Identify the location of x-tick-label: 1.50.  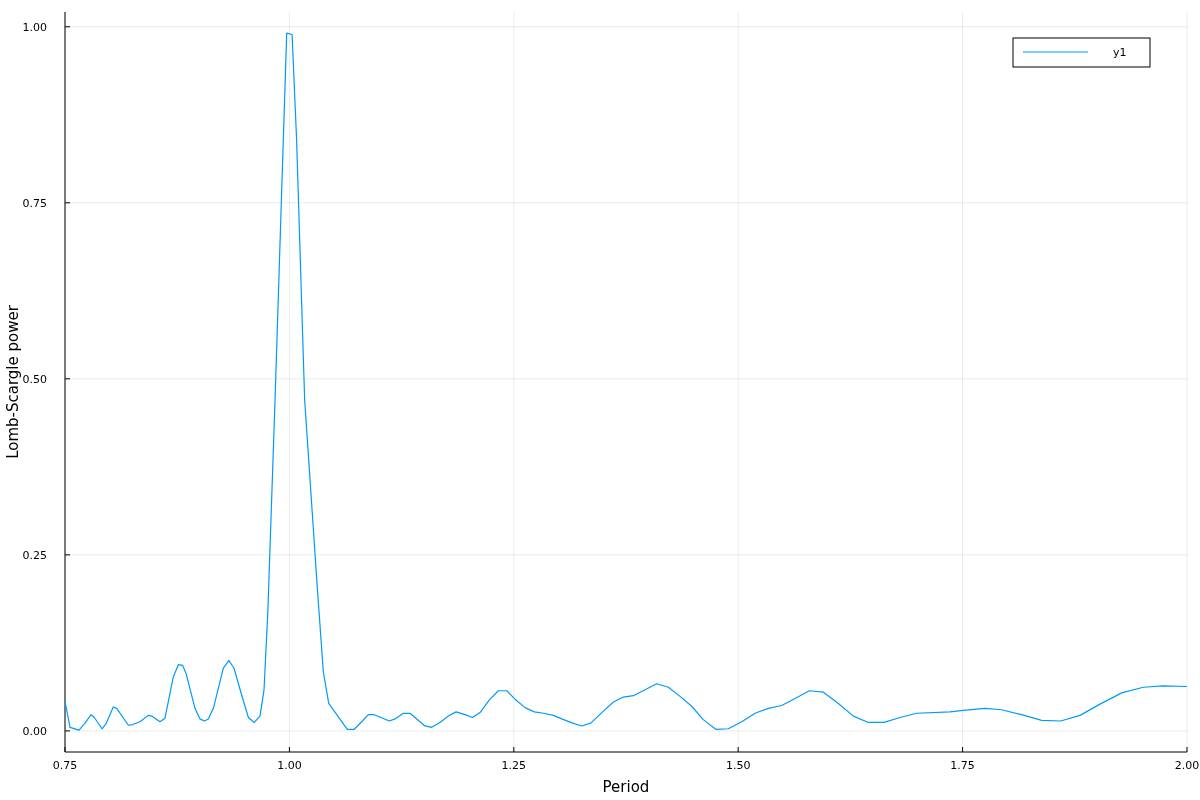
(738, 765).